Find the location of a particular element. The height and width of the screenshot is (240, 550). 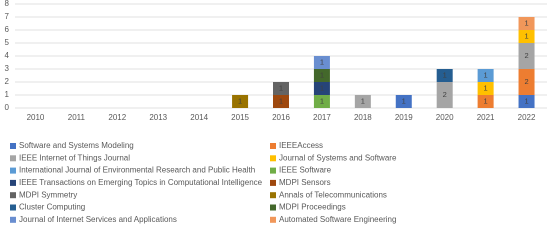

legend-label: Journal of Systems and Software is located at coordinates (338, 157).